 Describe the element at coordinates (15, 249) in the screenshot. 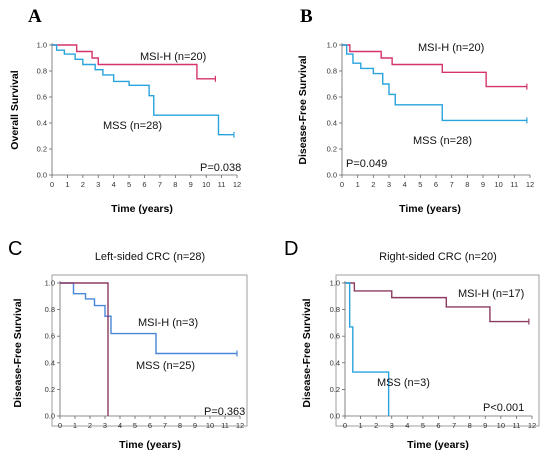

I see `panel-letter: C` at that location.